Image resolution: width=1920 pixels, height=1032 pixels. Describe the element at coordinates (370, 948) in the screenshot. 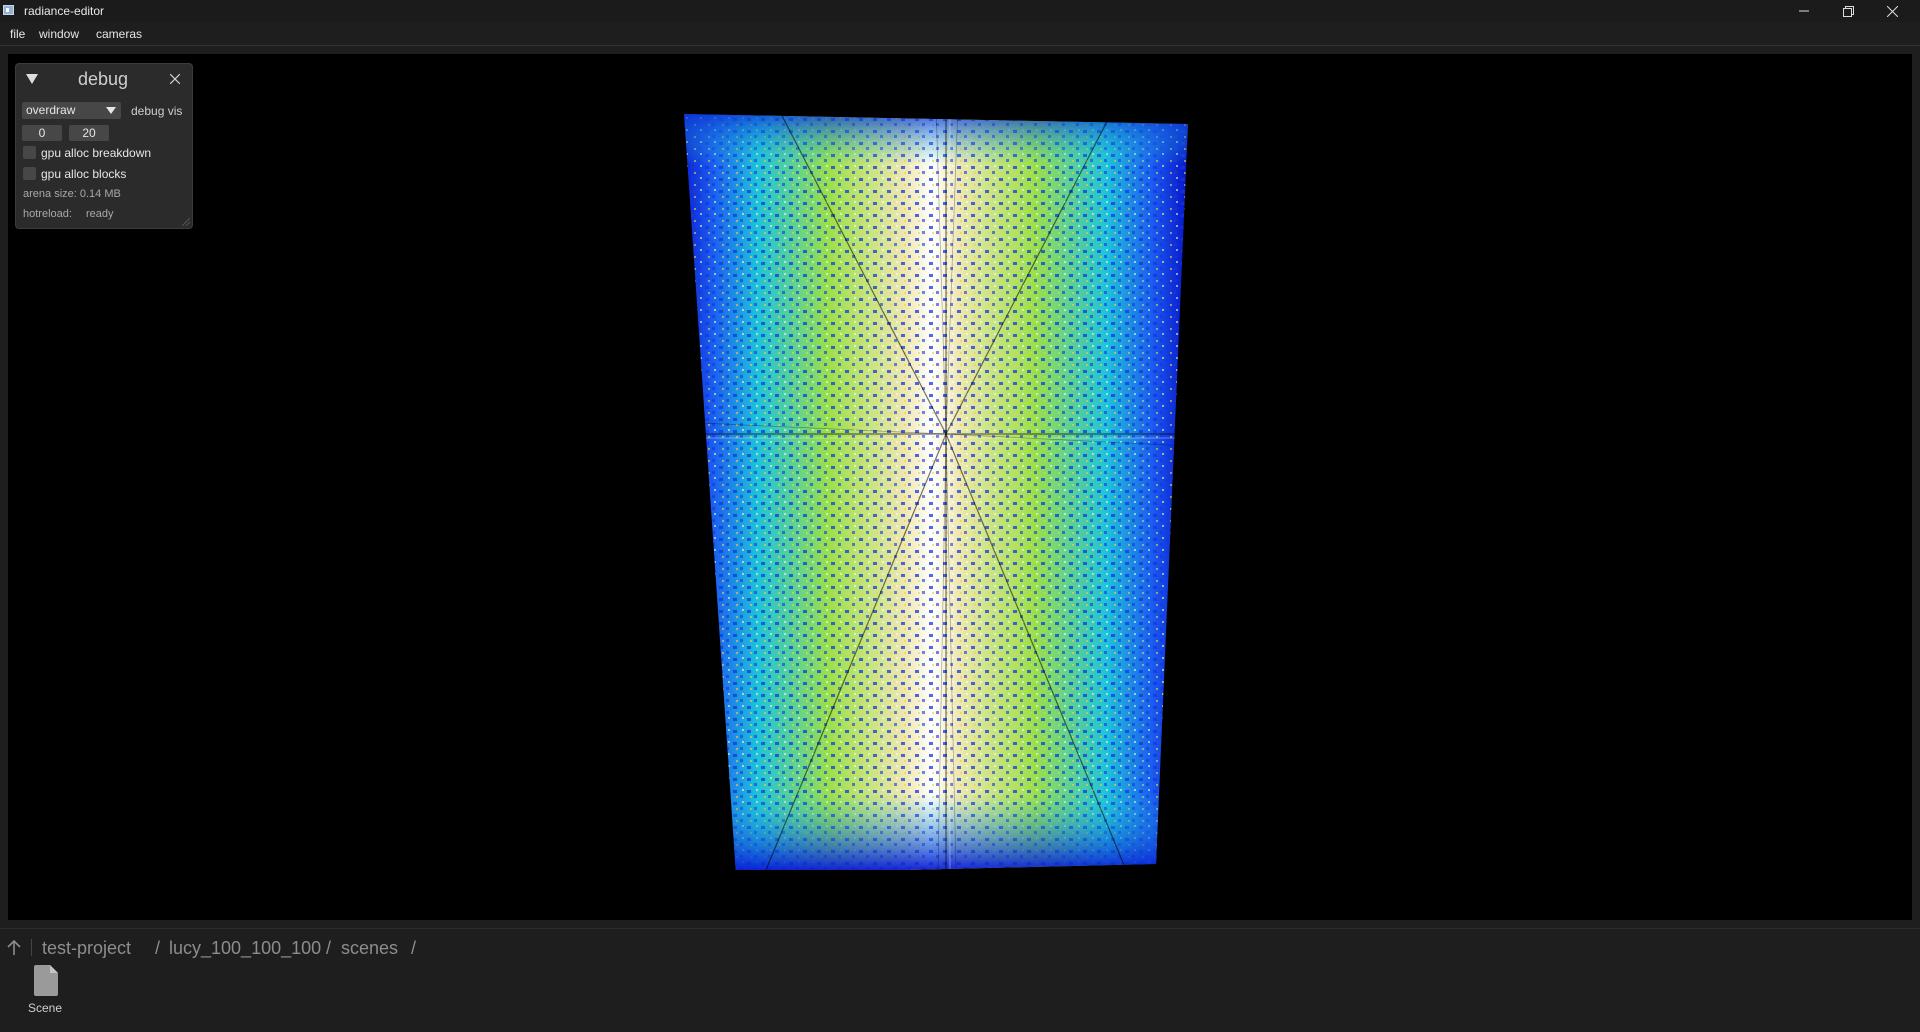

I see `breadcrumb-scenes: scenes` at that location.